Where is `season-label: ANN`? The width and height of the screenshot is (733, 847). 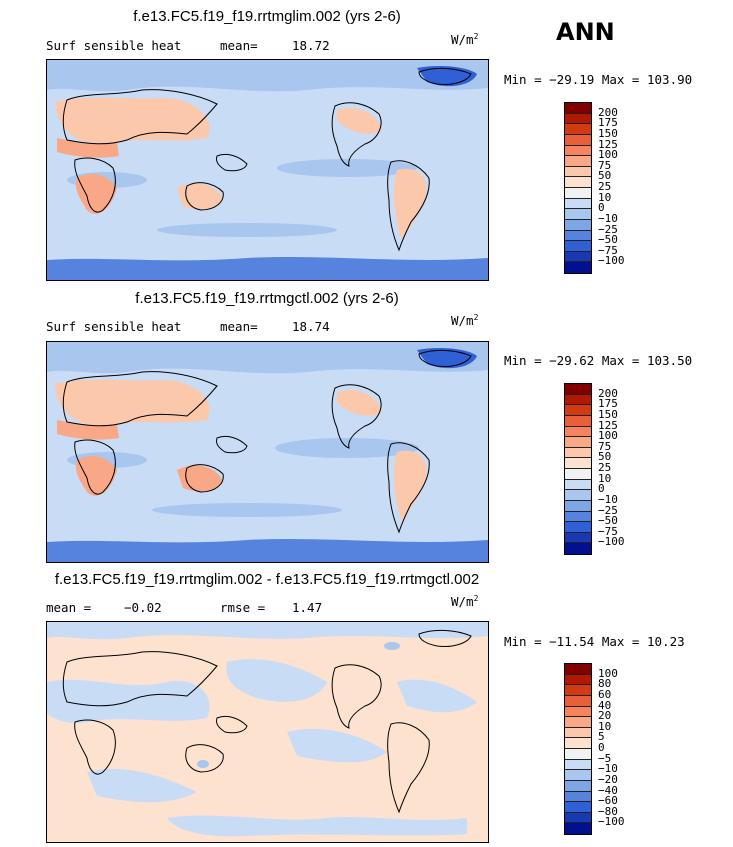 season-label: ANN is located at coordinates (585, 32).